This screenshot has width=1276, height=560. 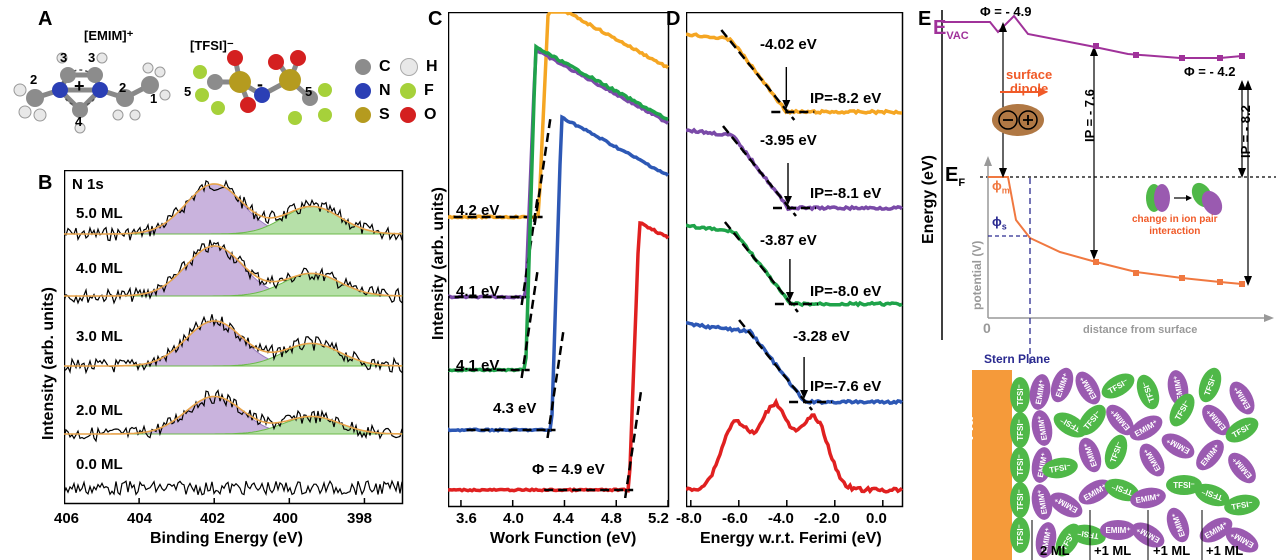 I want to click on ip-label: IP=-7.6 eV, so click(x=846, y=386).